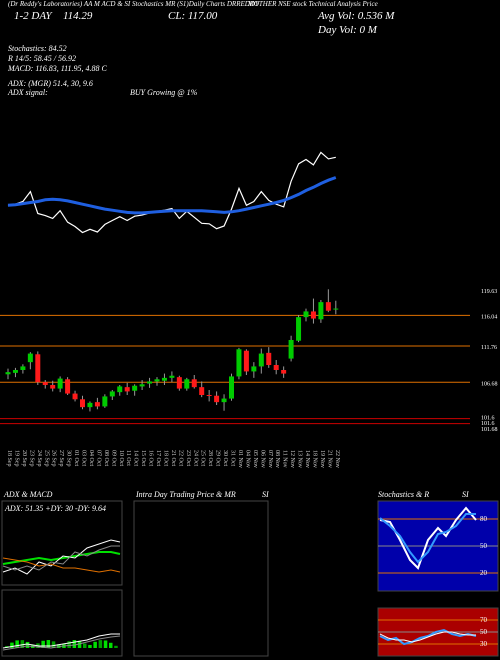 Image resolution: width=500 pixels, height=660 pixels. What do you see at coordinates (61, 458) in the screenshot?
I see `date-label: 27 Sep` at bounding box center [61, 458].